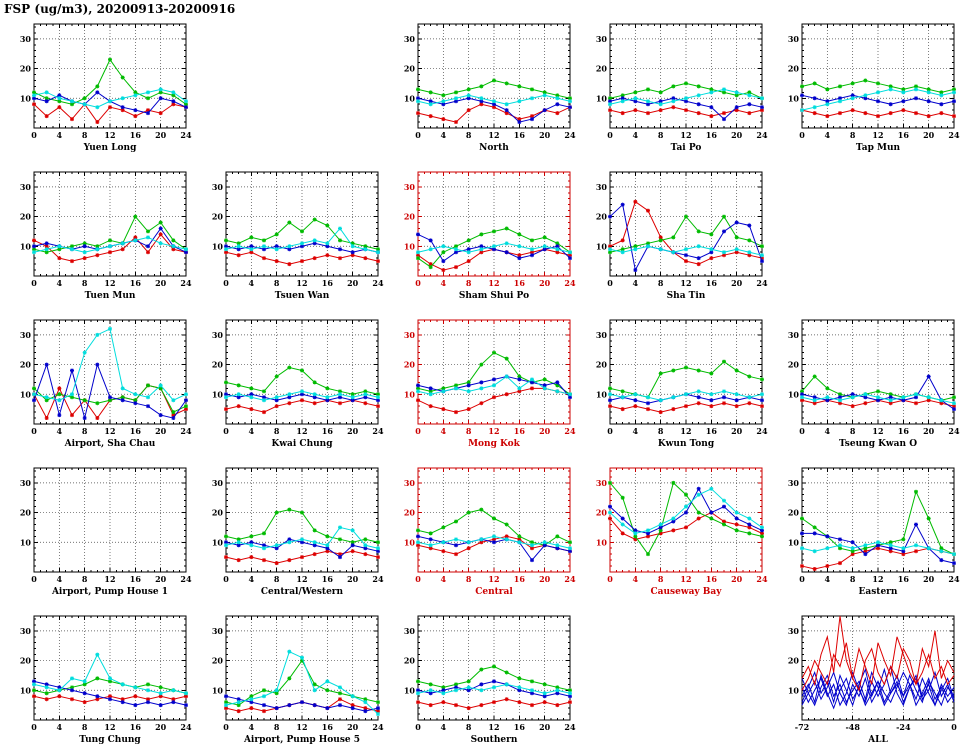 The image size is (965, 755). I want to click on chart-north: 0 4 8 12 16 20 24 10 20 30 North, so click(490, 88).